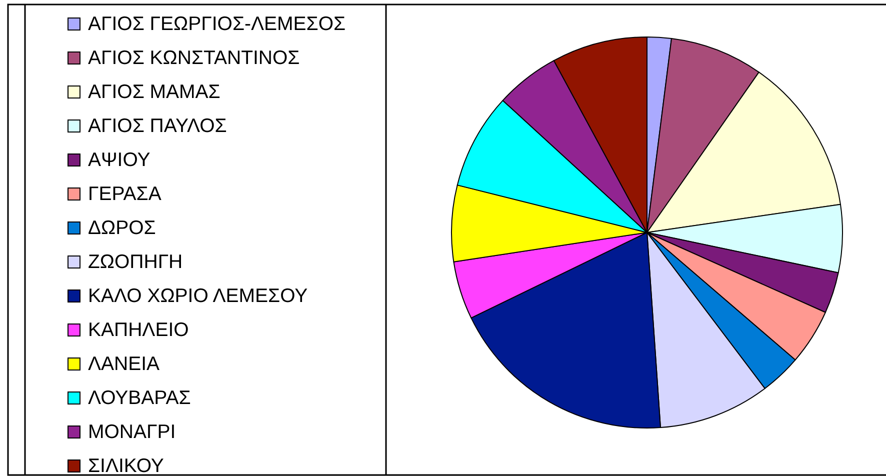 The height and width of the screenshot is (476, 886). Describe the element at coordinates (157, 126) in the screenshot. I see `legend-label: ΑΓΙΟΣ ΠΑΥΛΟΣ` at that location.